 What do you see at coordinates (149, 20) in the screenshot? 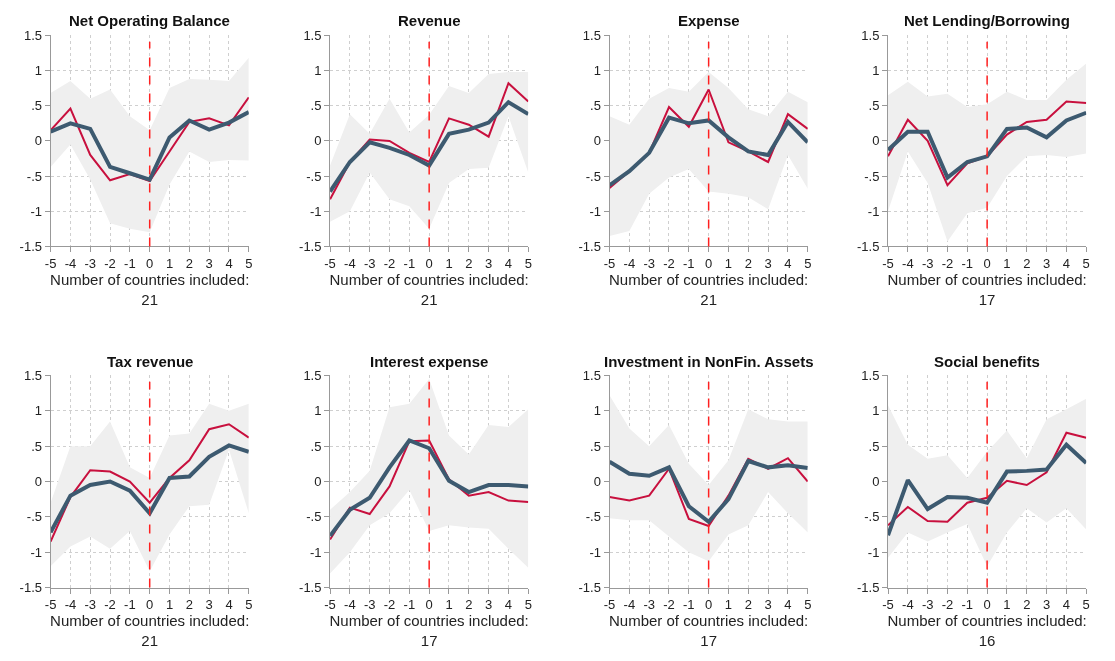
I see `chart-title: Net Operating Balance` at bounding box center [149, 20].